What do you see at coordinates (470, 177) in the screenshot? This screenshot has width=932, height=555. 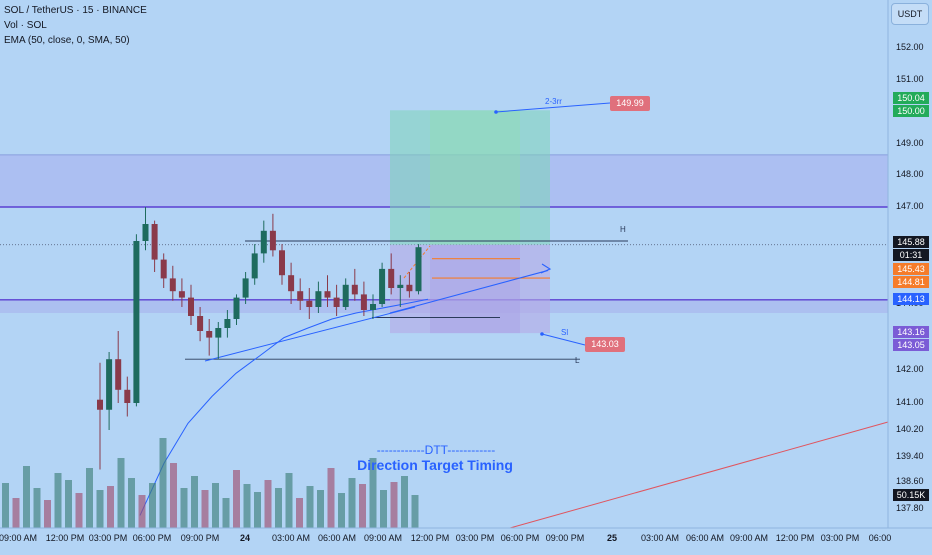 I see `profit-zone` at bounding box center [470, 177].